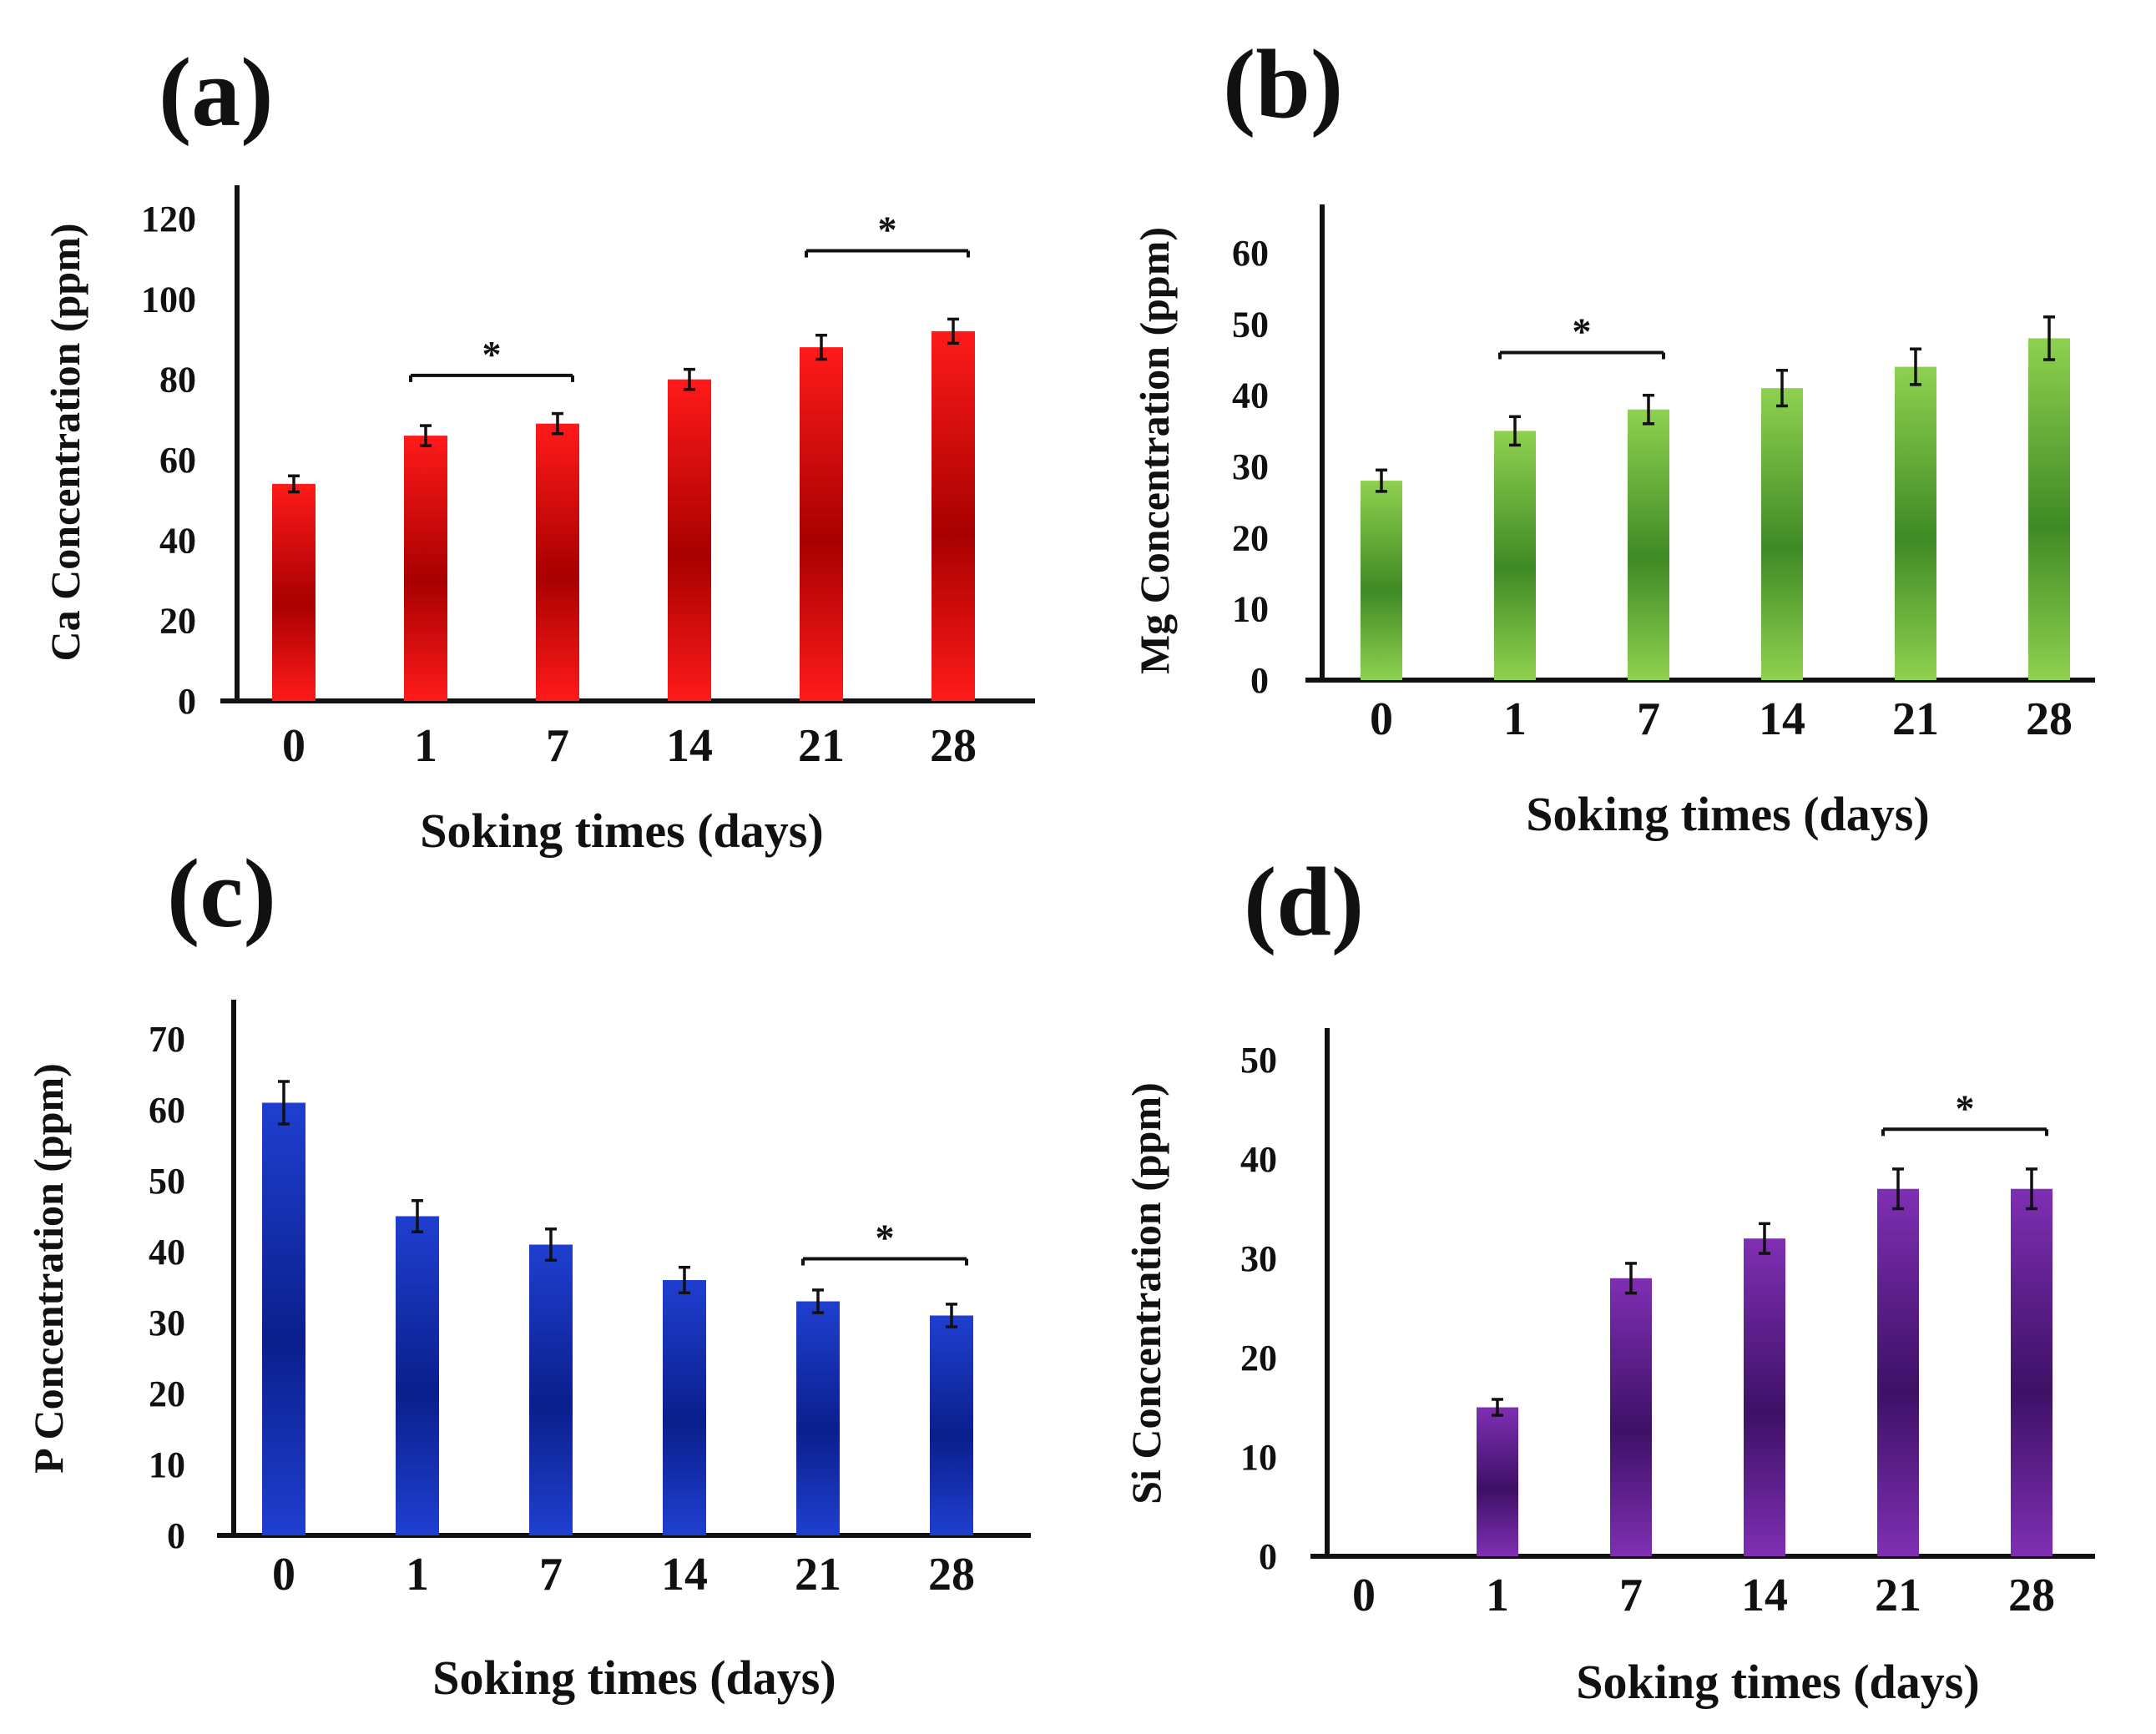  Describe the element at coordinates (65, 443) in the screenshot. I see `y-axis-label: Ca Concentration (ppm)` at that location.